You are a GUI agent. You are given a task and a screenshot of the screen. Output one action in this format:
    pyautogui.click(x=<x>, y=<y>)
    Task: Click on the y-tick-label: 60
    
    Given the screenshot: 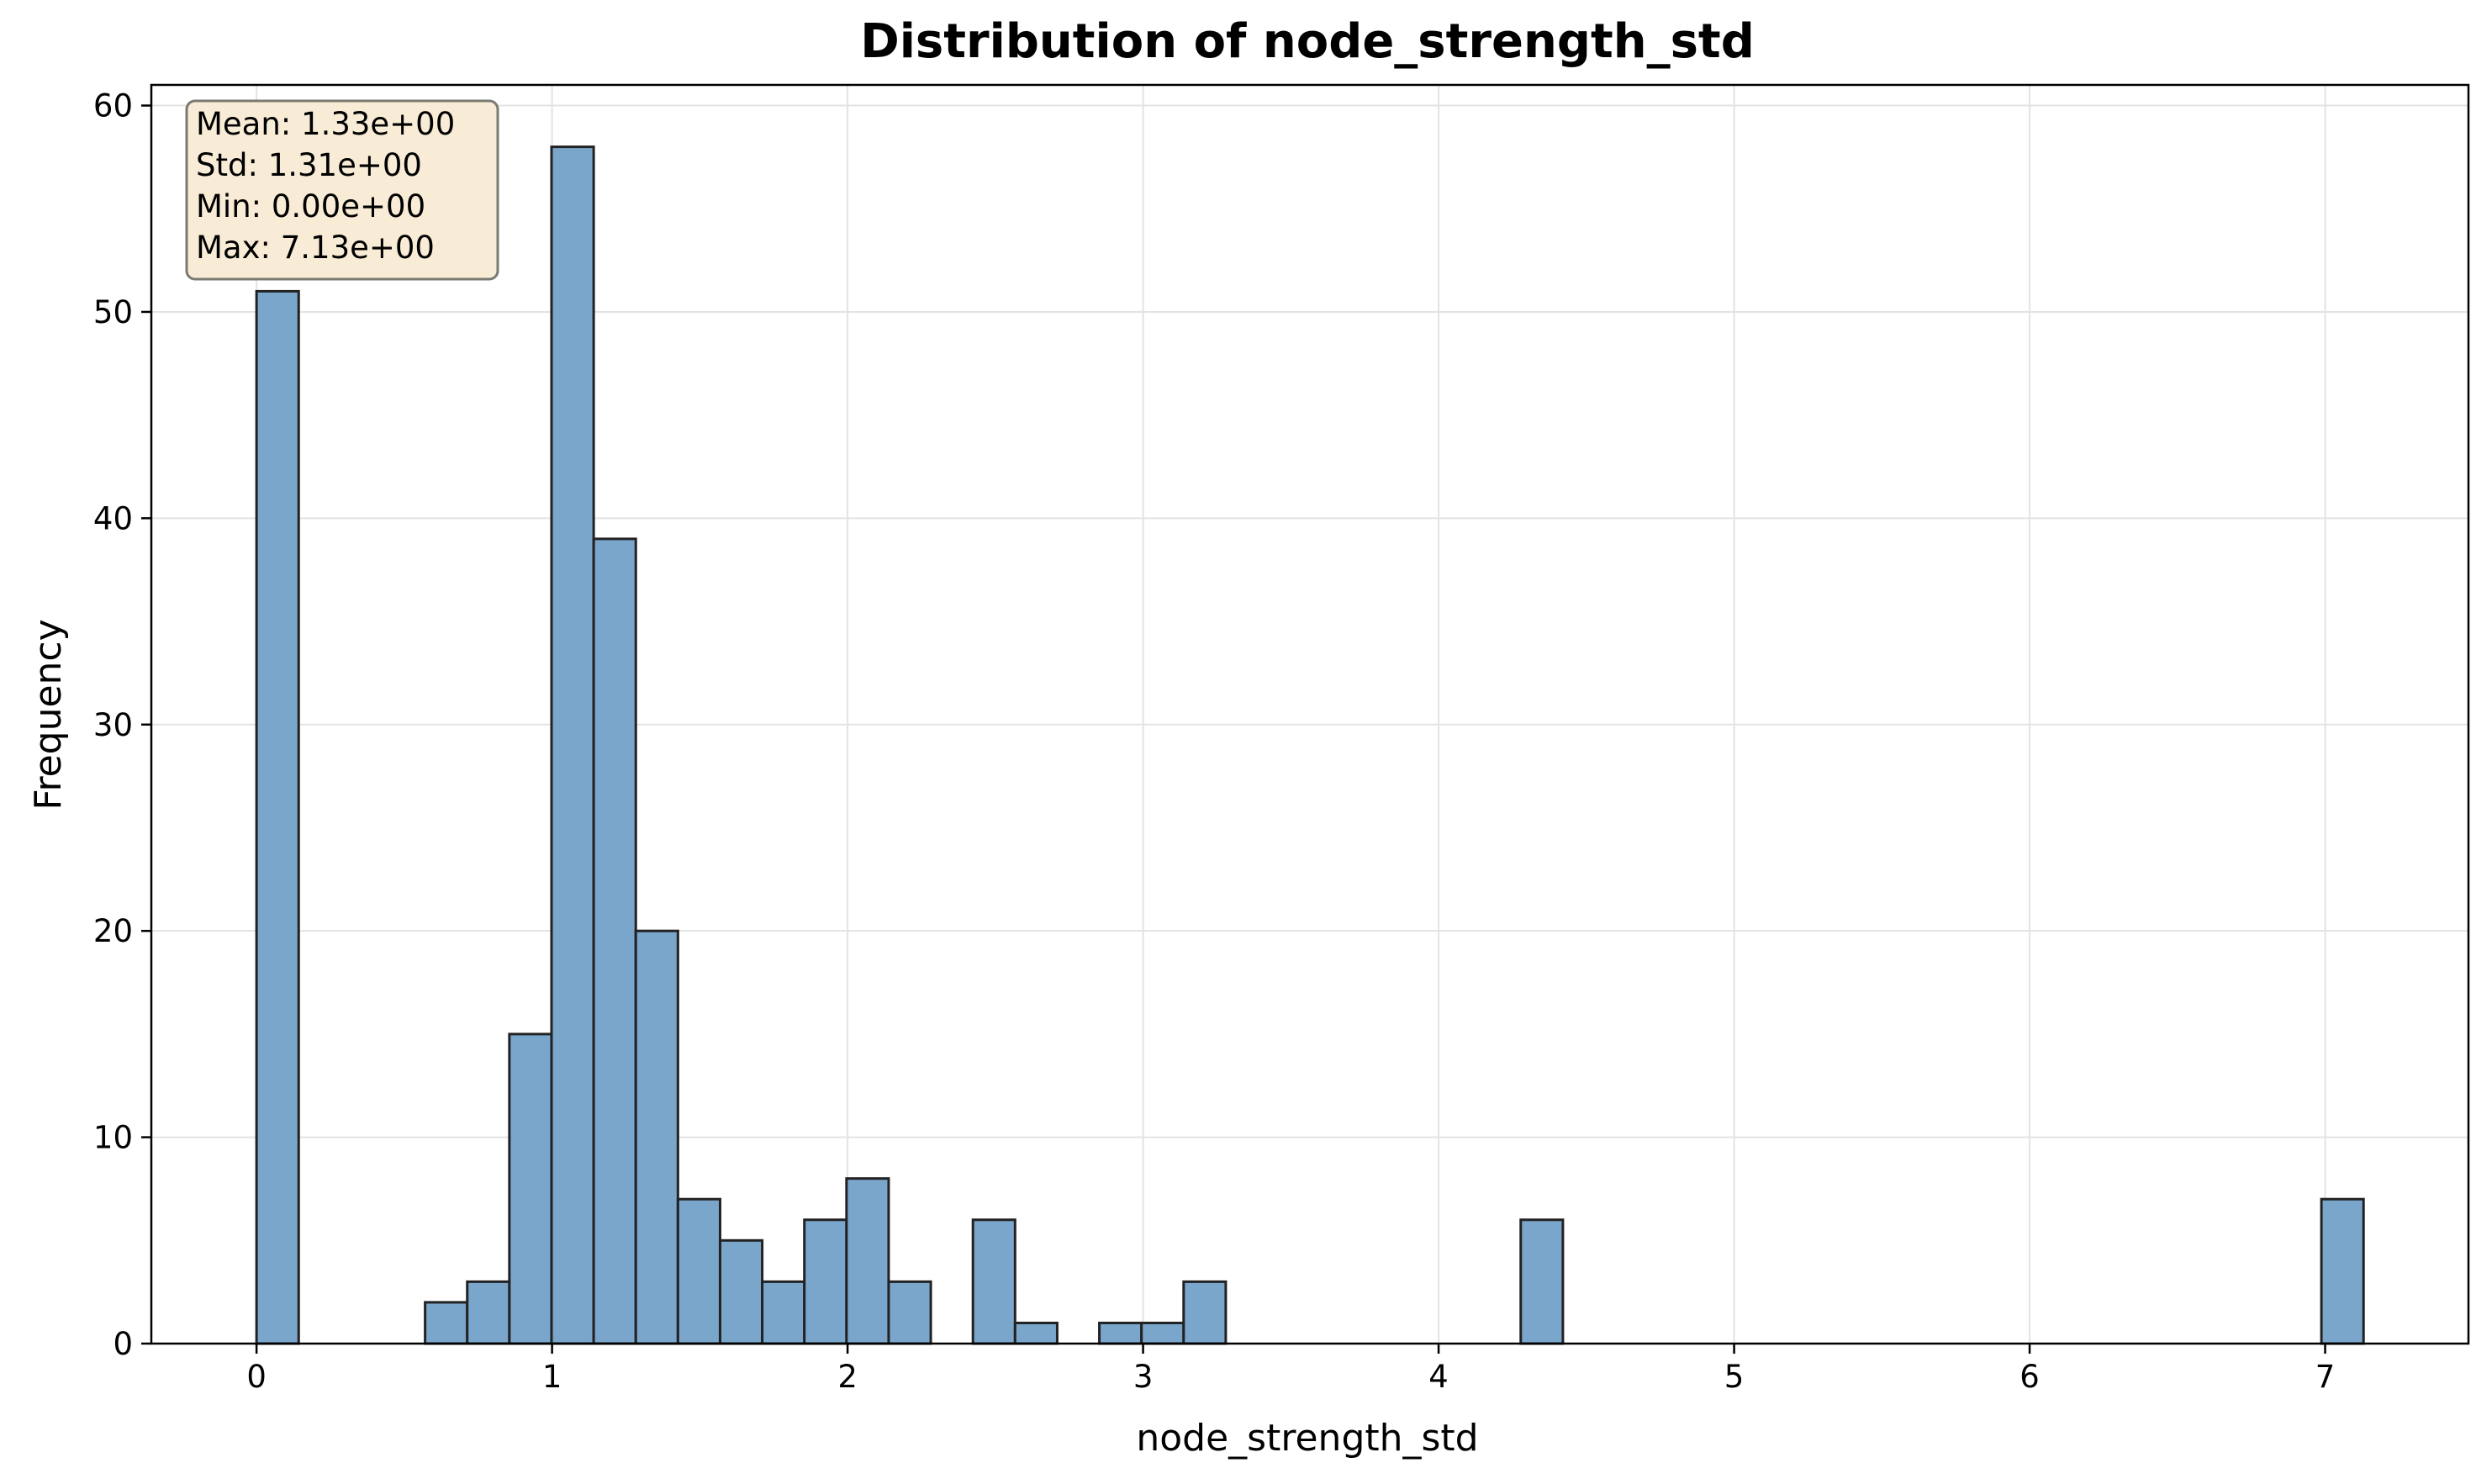 What is the action you would take?
    pyautogui.click(x=113, y=106)
    